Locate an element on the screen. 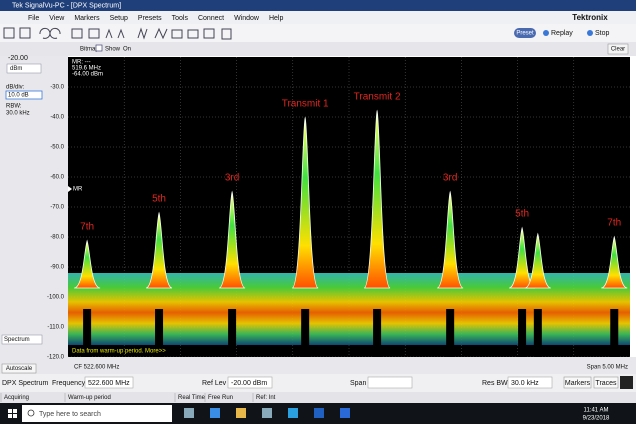 The width and height of the screenshot is (636, 424). search-icon is located at coordinates (31, 413).